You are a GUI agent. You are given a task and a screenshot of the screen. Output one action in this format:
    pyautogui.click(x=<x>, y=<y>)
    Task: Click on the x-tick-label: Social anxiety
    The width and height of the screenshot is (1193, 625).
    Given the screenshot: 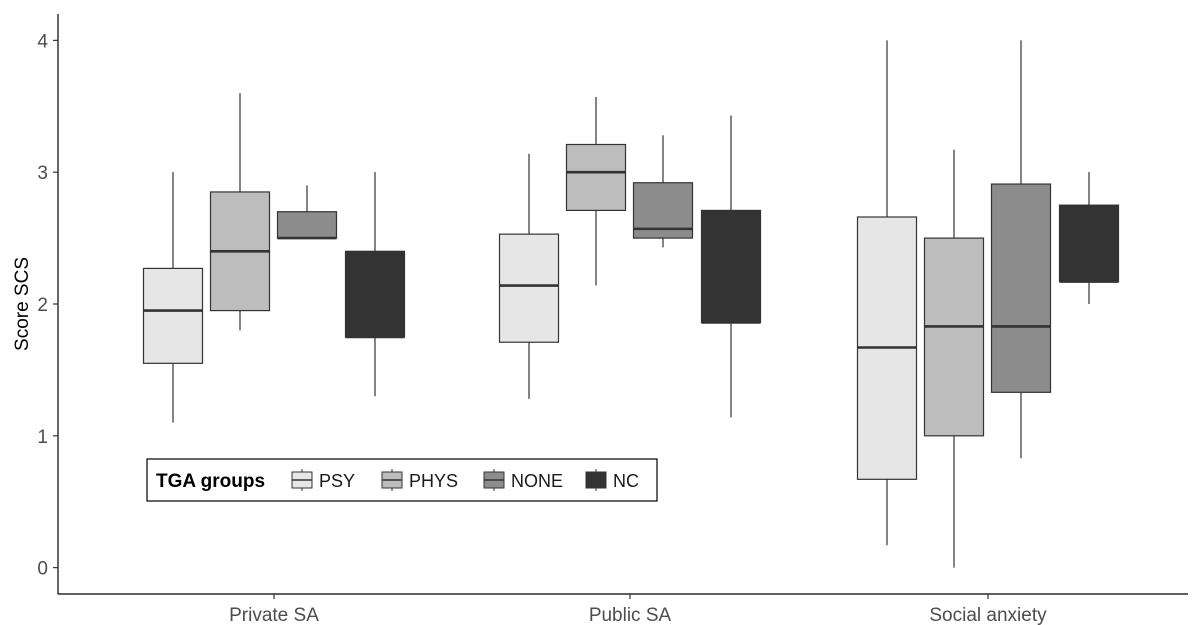 What is the action you would take?
    pyautogui.click(x=988, y=615)
    